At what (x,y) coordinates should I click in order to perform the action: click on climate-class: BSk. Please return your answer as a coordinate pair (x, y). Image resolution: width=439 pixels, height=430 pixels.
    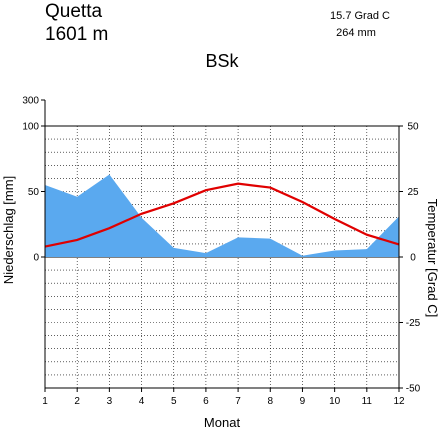
    Looking at the image, I should click on (222, 61).